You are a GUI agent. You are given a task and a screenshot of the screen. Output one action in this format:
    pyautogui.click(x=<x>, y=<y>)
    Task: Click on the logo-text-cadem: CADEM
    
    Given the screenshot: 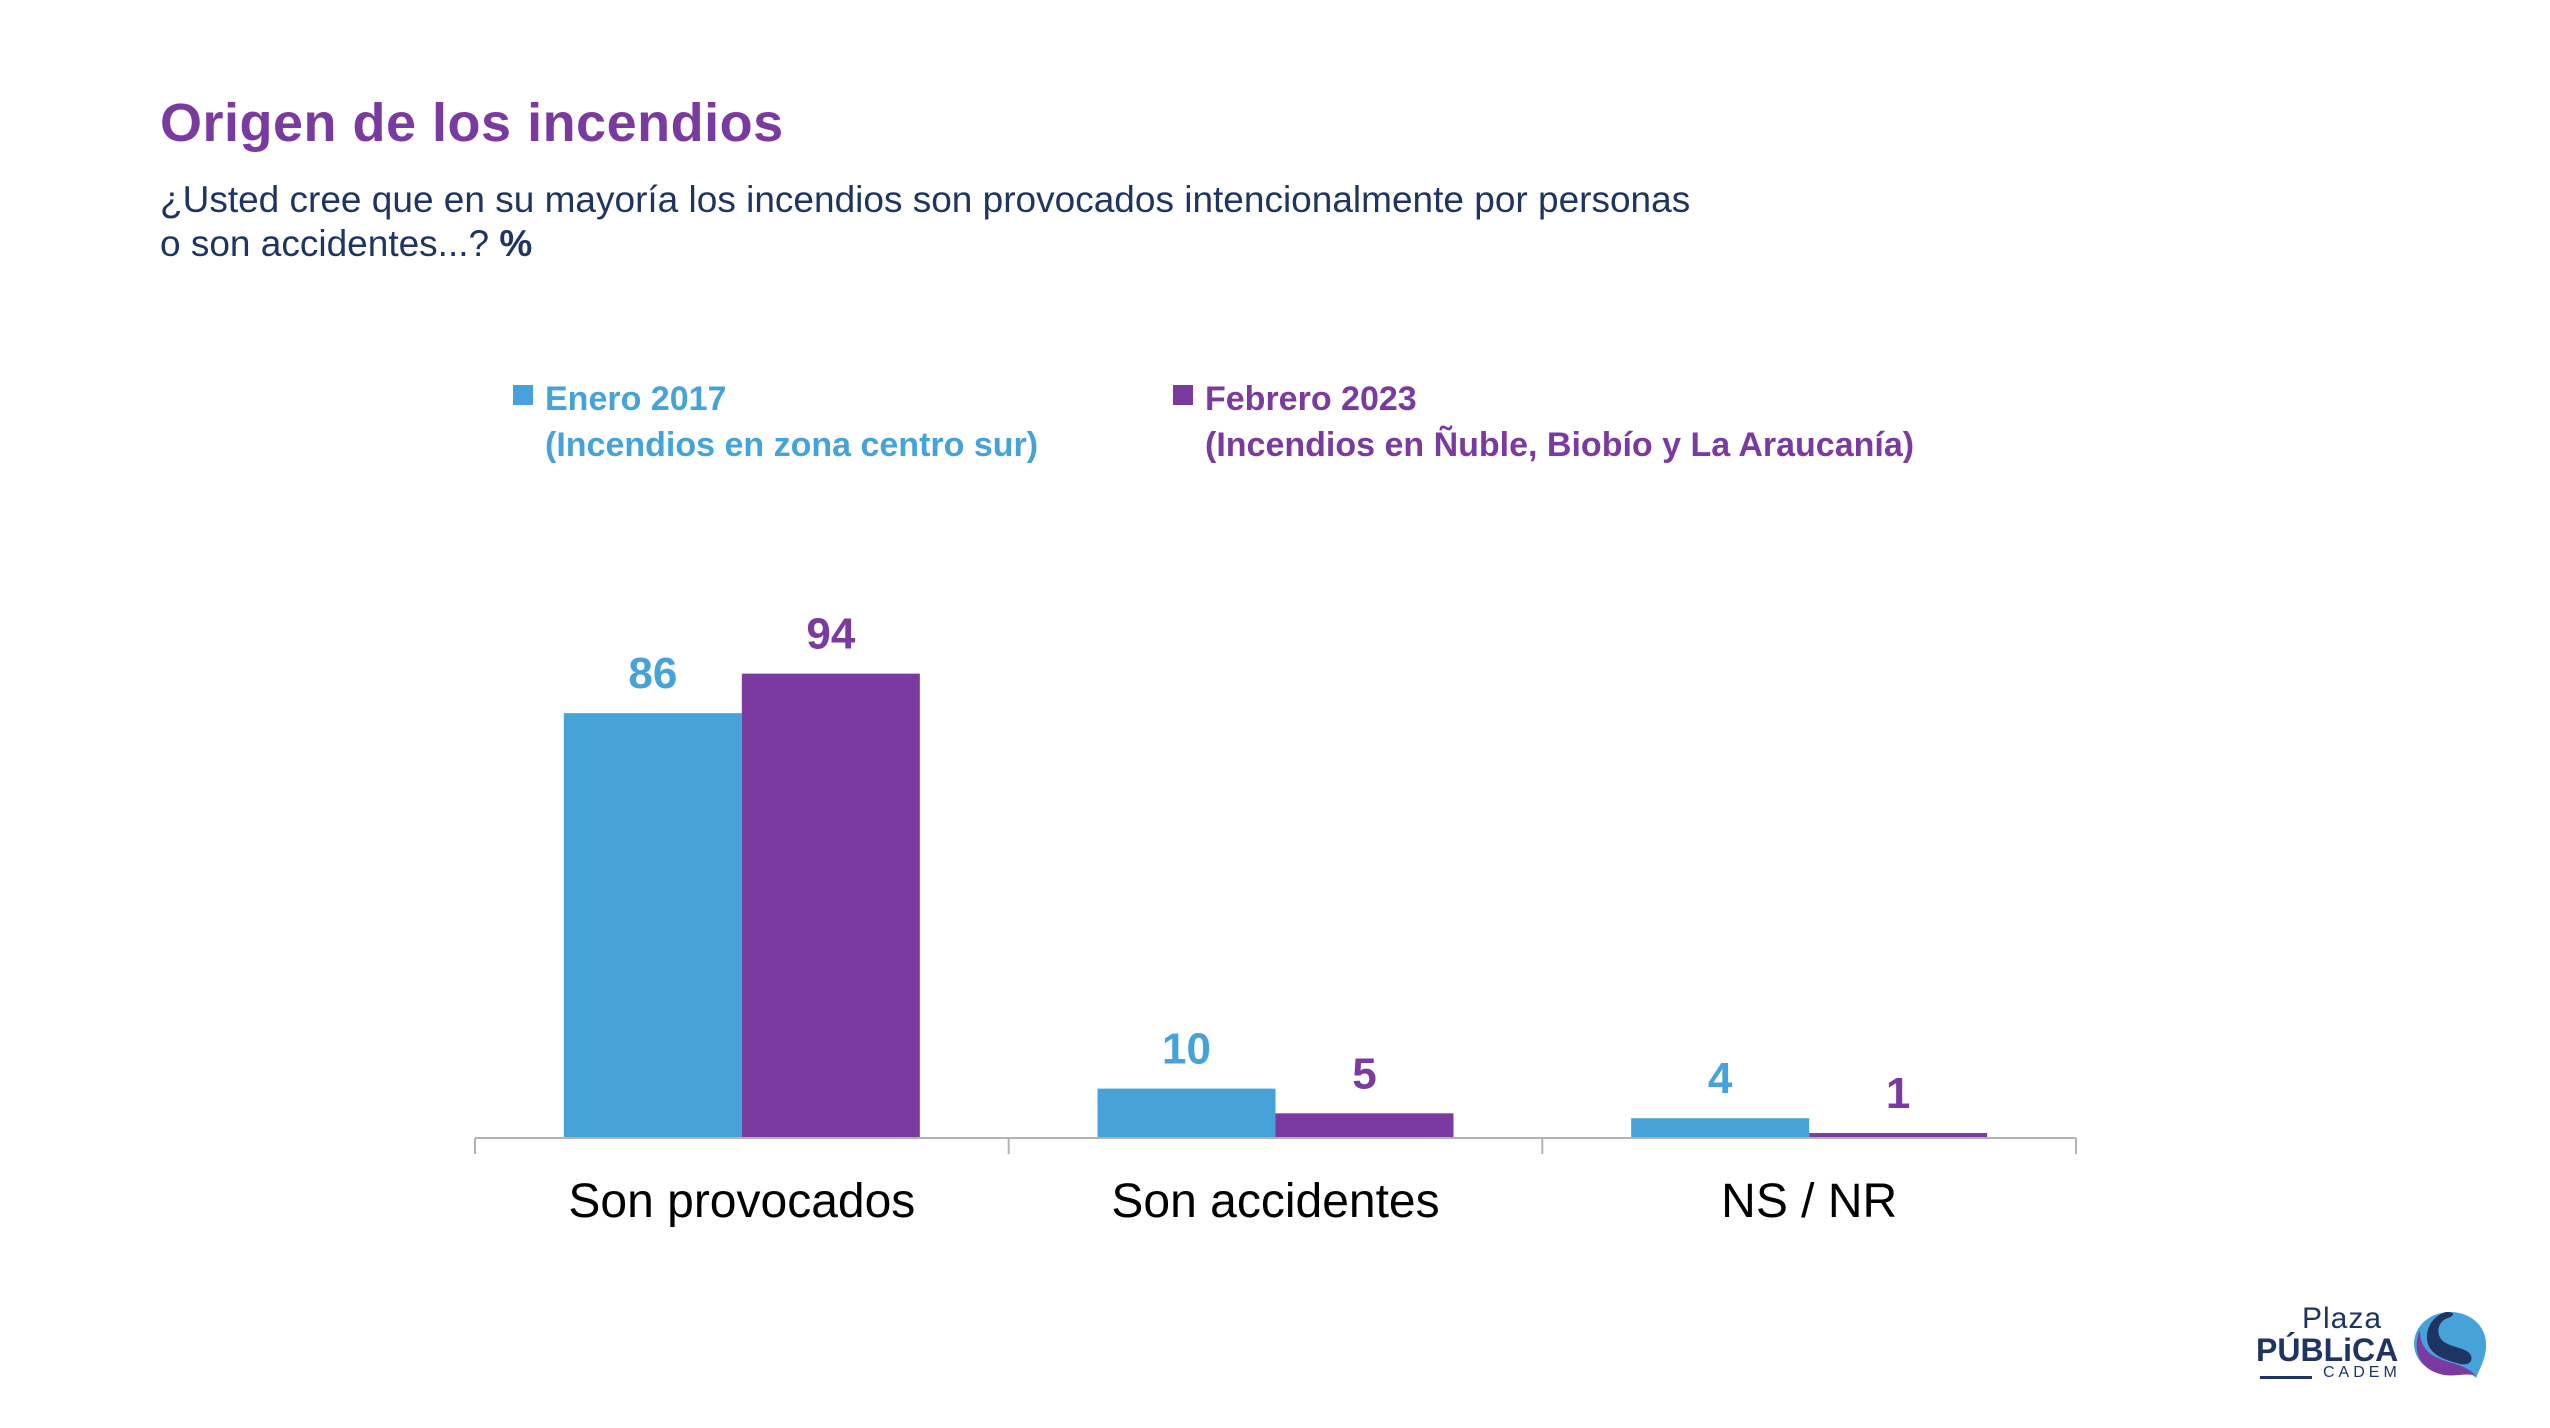 What is the action you would take?
    pyautogui.click(x=2362, y=1372)
    